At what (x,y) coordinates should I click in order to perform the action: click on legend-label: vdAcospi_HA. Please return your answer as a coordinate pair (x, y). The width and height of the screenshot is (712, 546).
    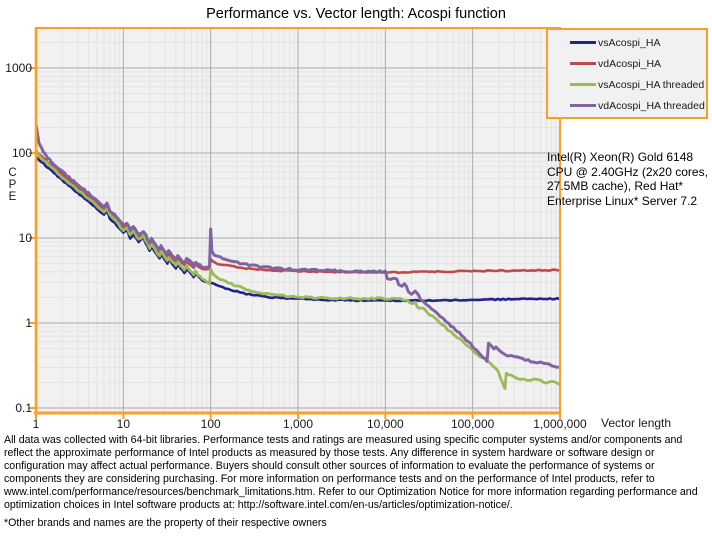
    Looking at the image, I should click on (630, 63).